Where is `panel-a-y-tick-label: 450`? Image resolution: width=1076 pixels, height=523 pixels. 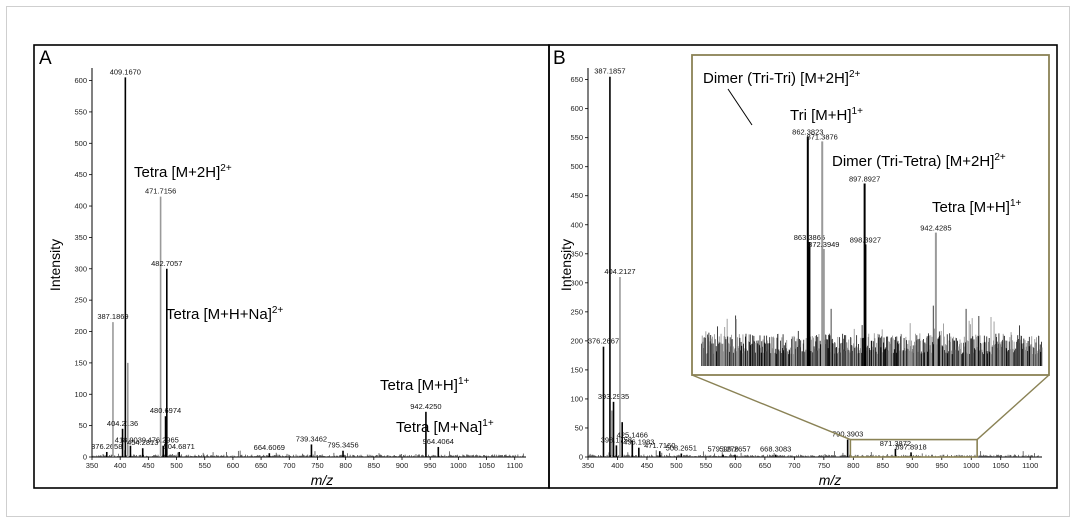
panel-a-y-tick-label: 450 is located at coordinates (80, 174).